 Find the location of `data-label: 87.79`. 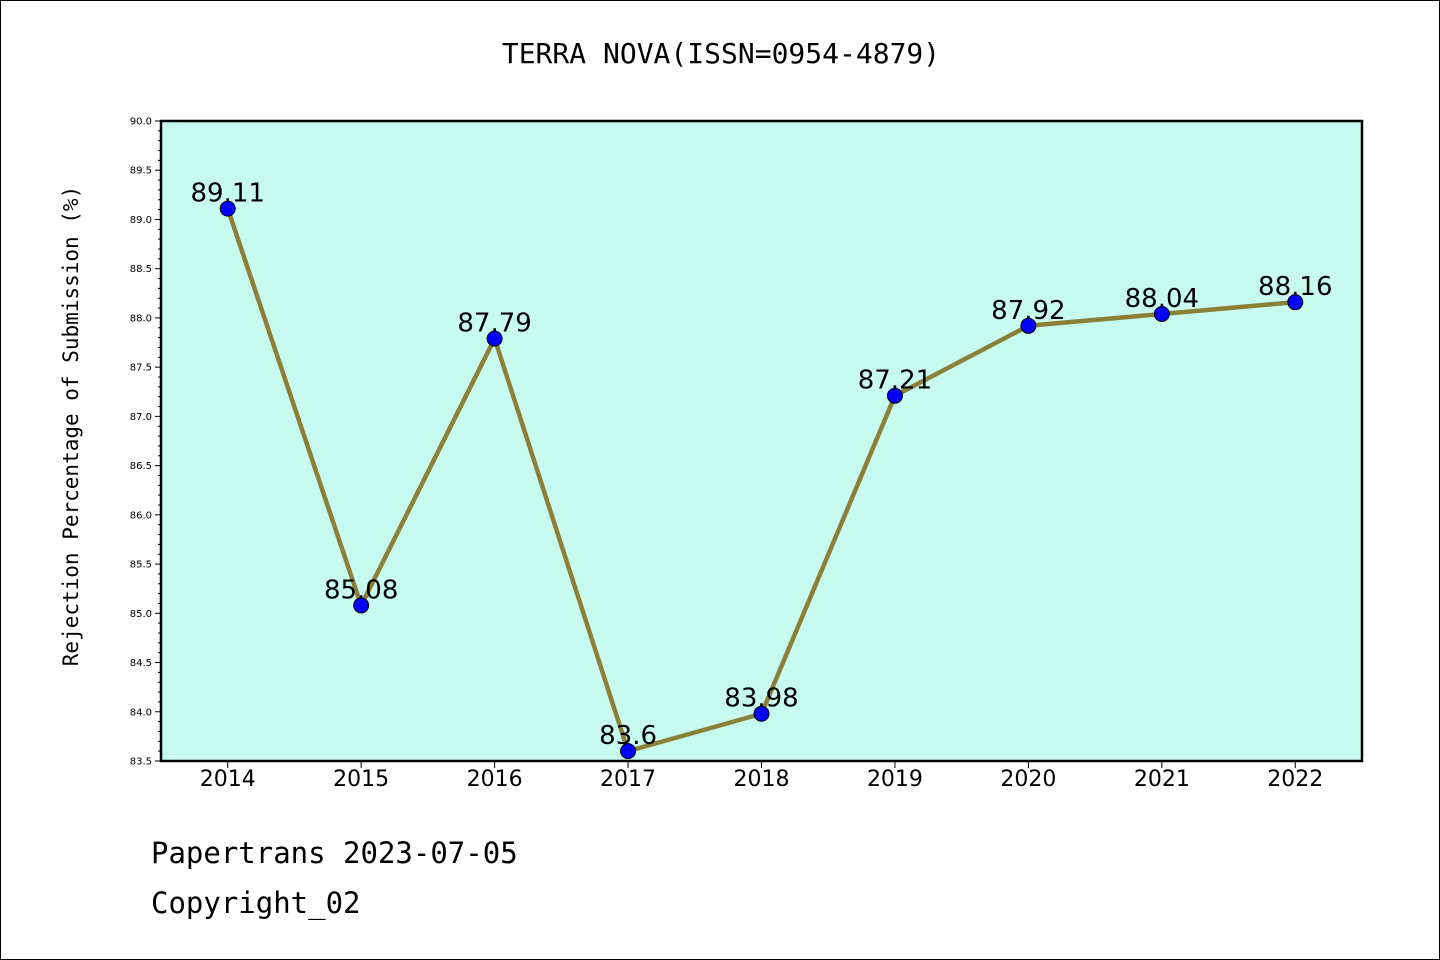

data-label: 87.79 is located at coordinates (494, 324).